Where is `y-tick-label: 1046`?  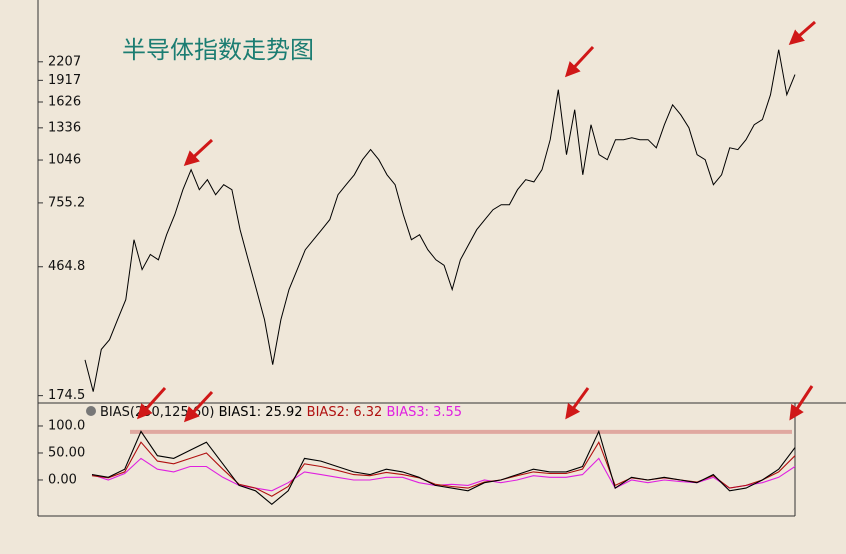 y-tick-label: 1046 is located at coordinates (64, 160).